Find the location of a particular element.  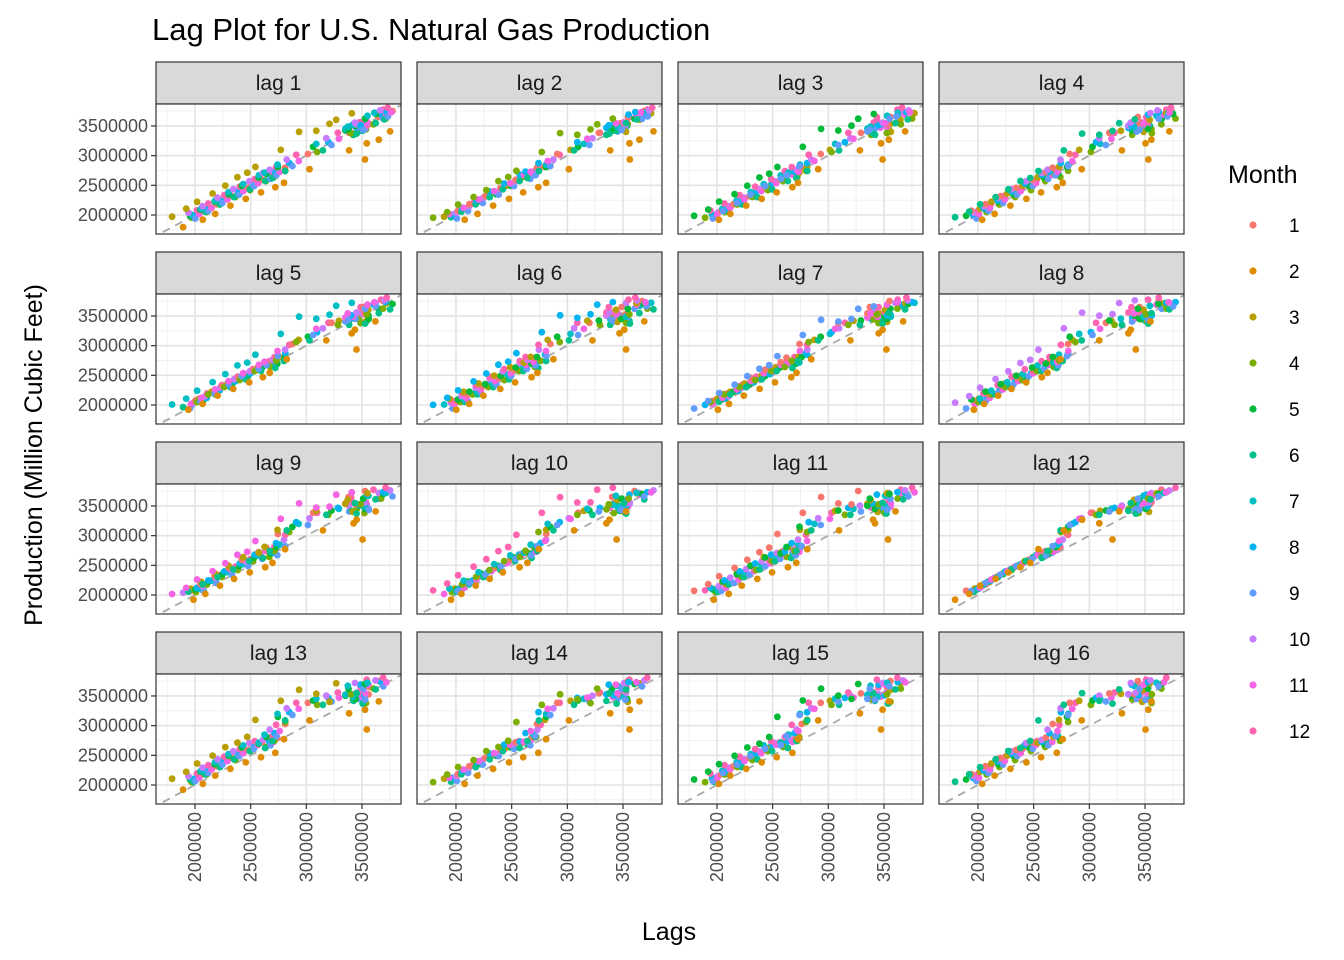

facet-strip-label: lag 7 is located at coordinates (801, 273).